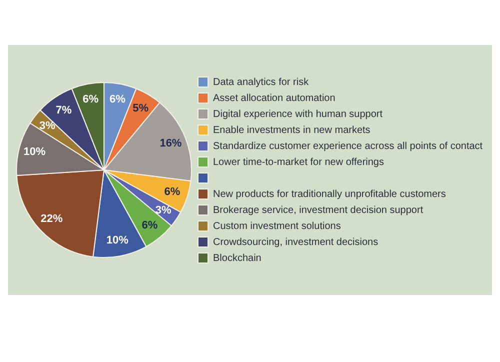 The width and height of the screenshot is (500, 362). I want to click on legend-label: Crowdsourcing, investment decisions, so click(295, 242).